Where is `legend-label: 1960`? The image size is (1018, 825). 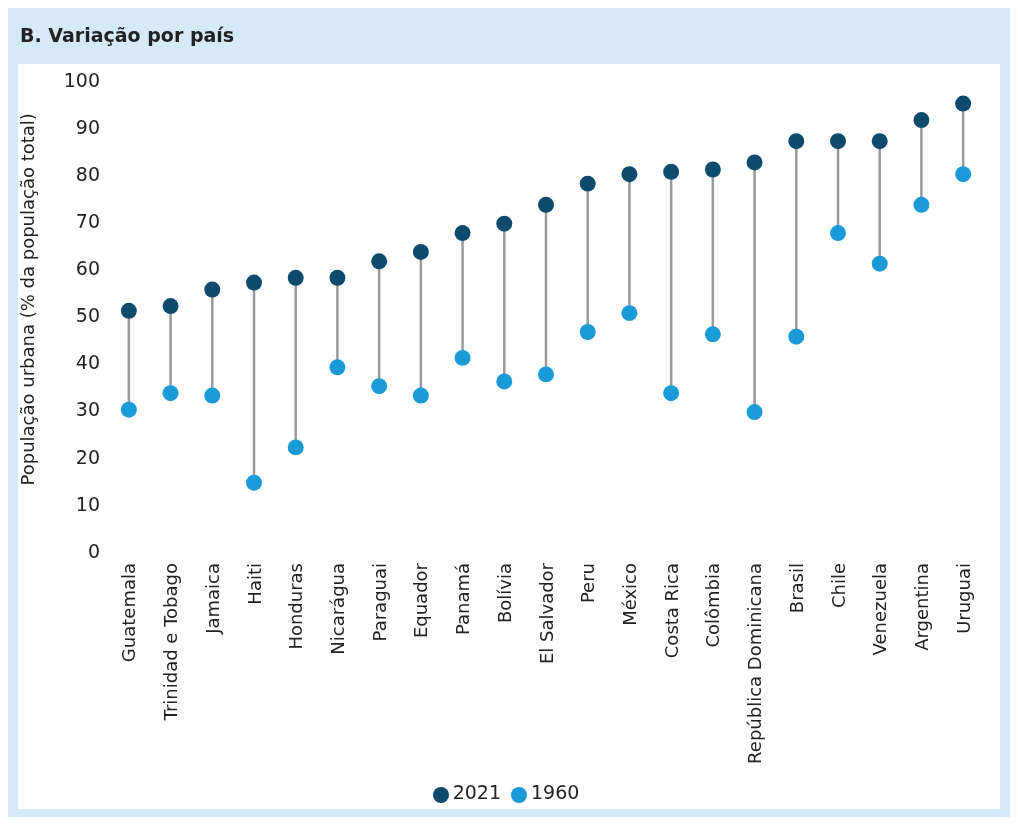
legend-label: 1960 is located at coordinates (555, 792).